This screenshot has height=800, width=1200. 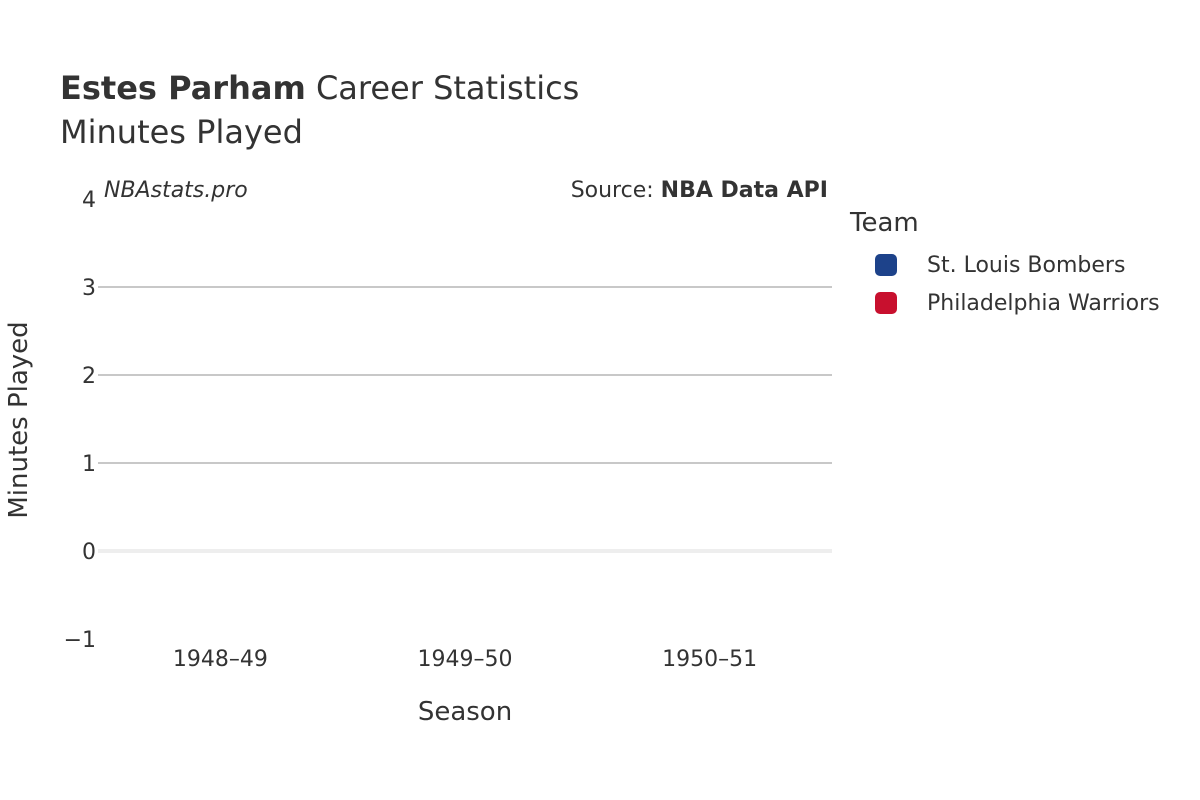 What do you see at coordinates (19, 419) in the screenshot?
I see `y-axis-title: Minutes Played` at bounding box center [19, 419].